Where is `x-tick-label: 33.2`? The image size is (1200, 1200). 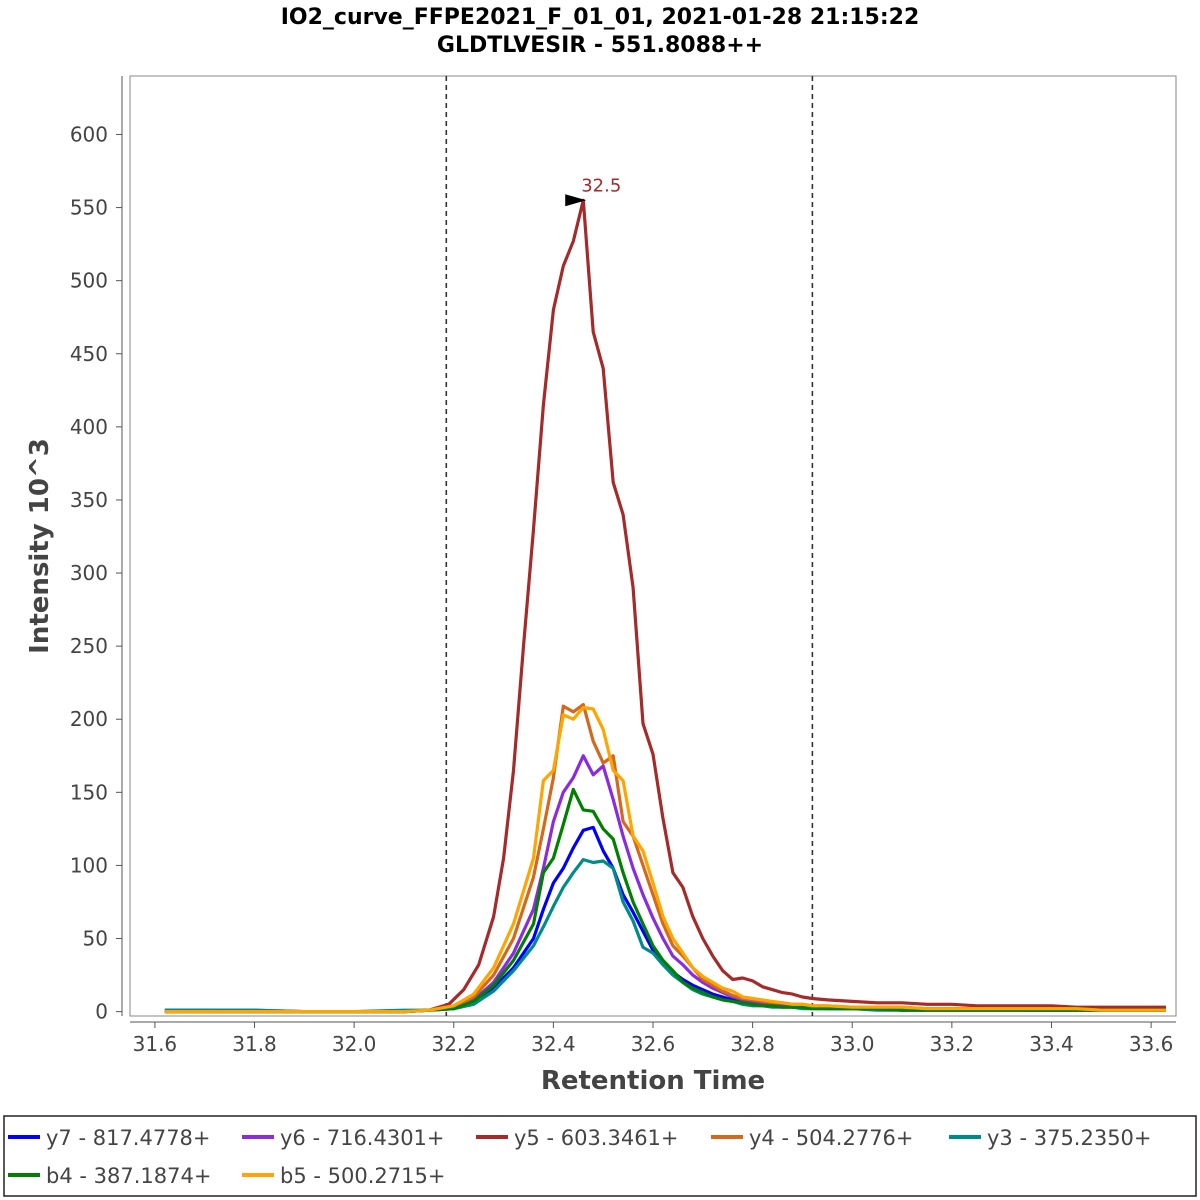 x-tick-label: 33.2 is located at coordinates (952, 1044).